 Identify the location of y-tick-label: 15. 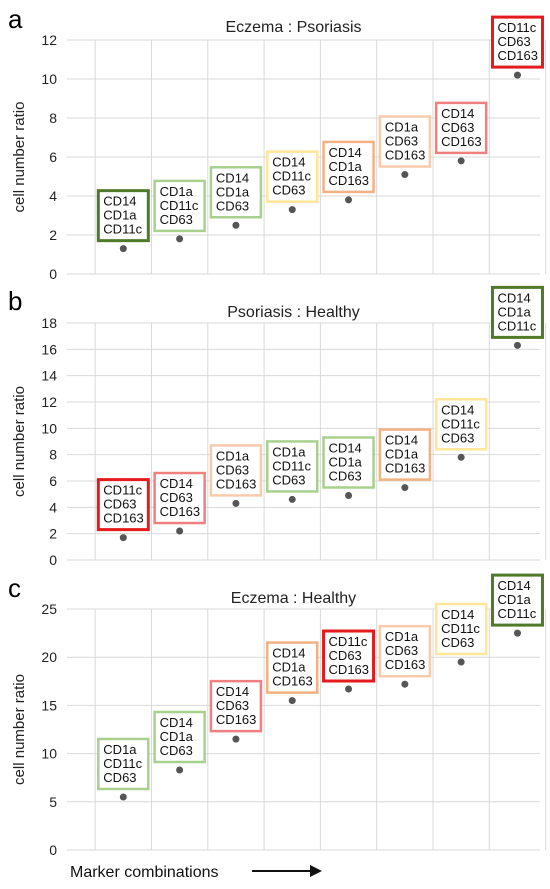
(49, 705).